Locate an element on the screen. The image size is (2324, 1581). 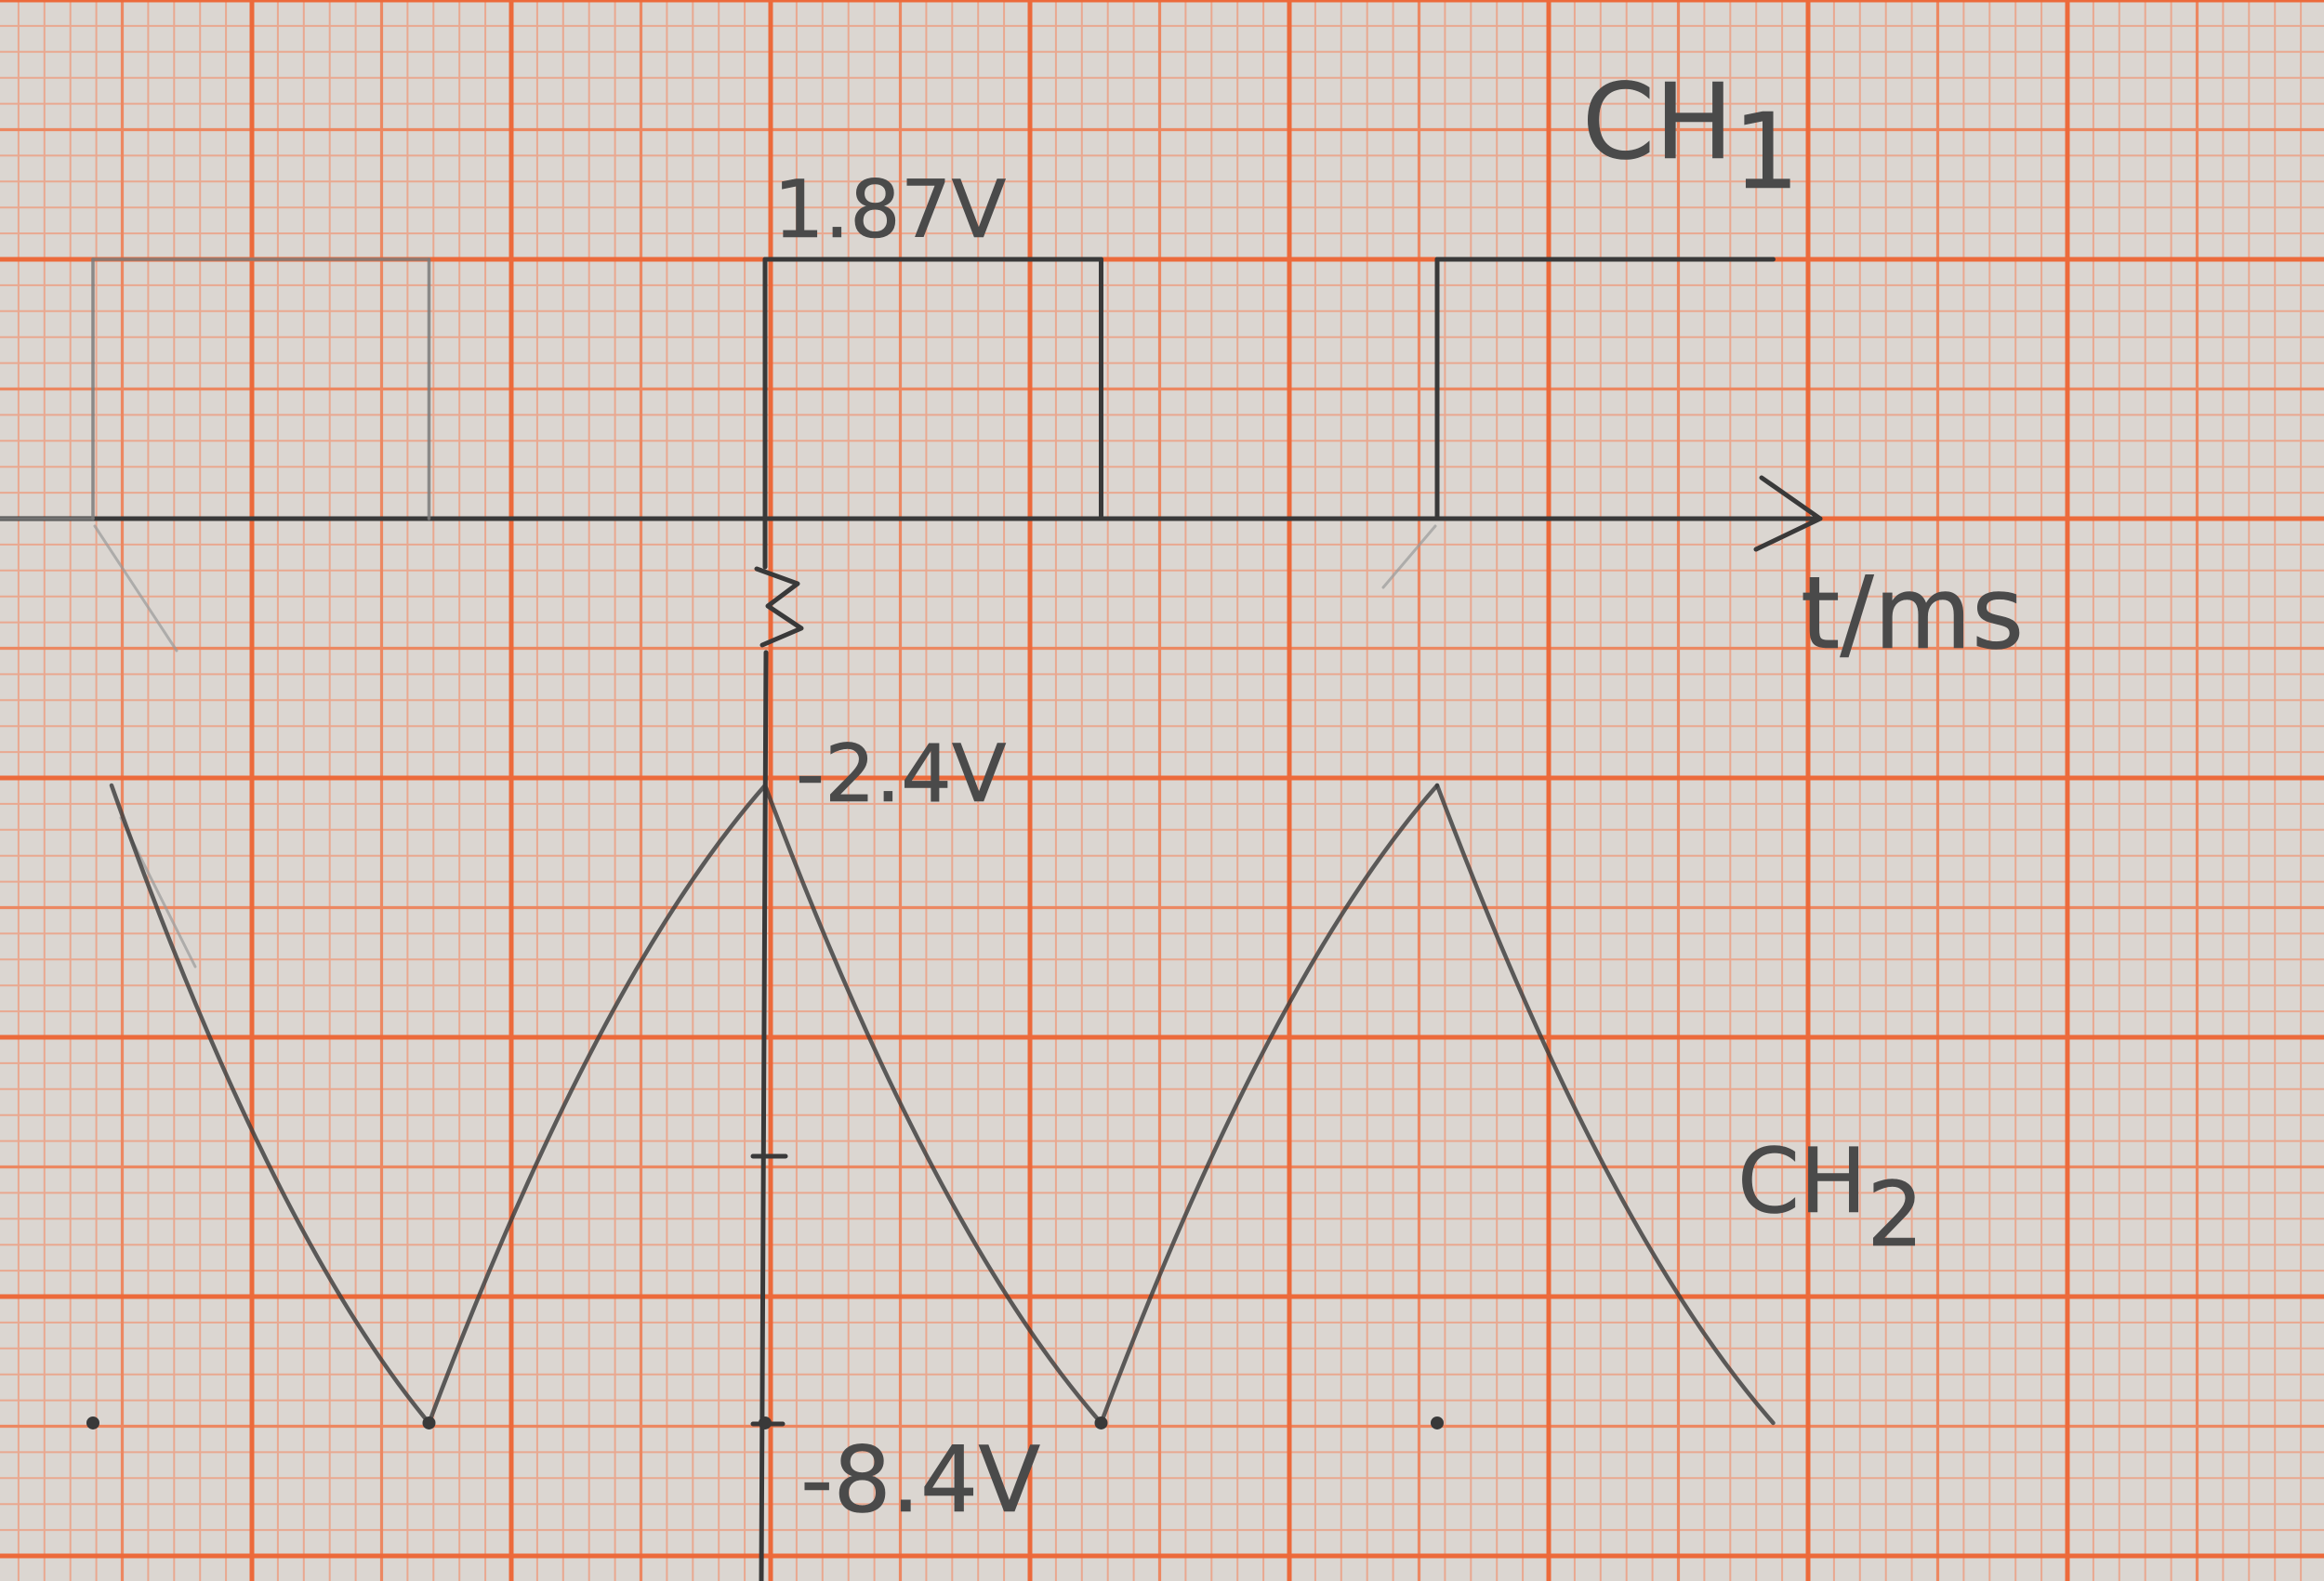
ch2-peak-label: -2.4V is located at coordinates (901, 774).